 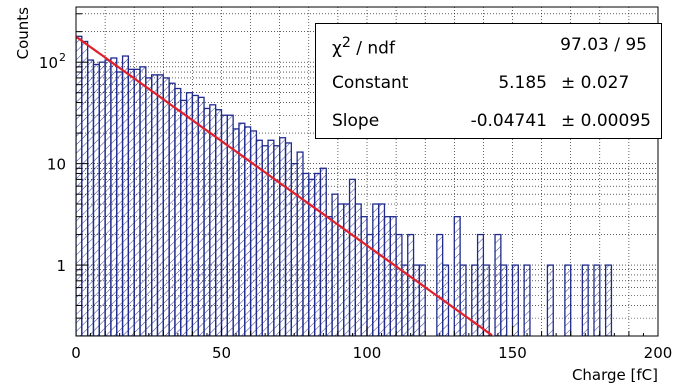 I want to click on x-tick-label: 50, so click(x=221, y=353).